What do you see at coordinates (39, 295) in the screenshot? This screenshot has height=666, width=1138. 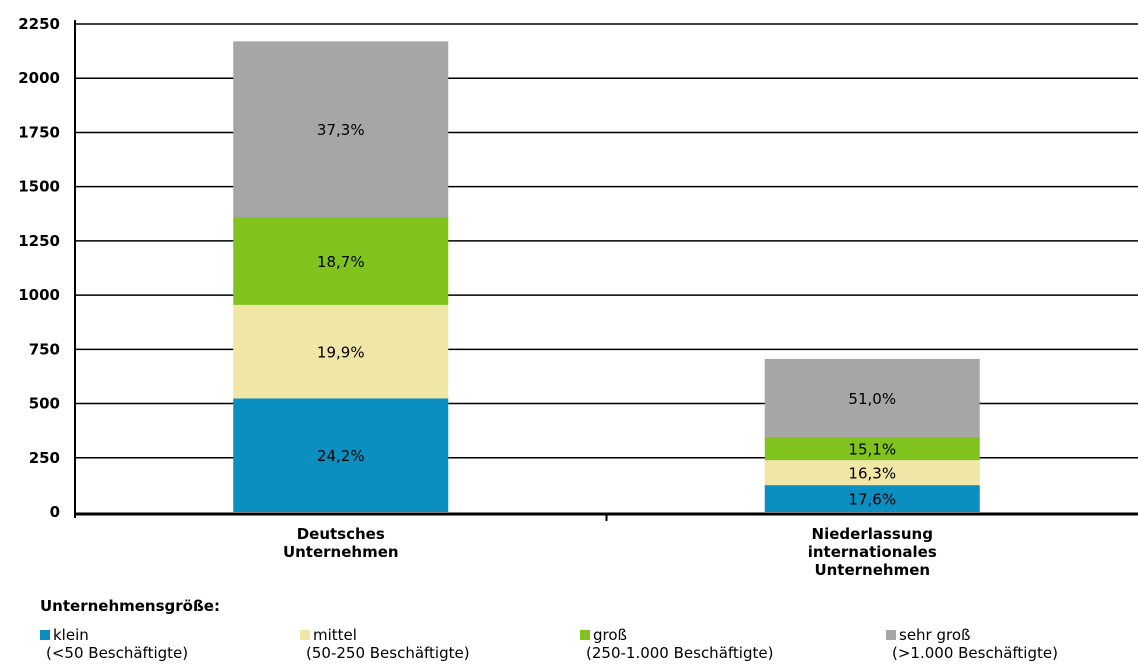 I see `y-tick-label: 1000` at bounding box center [39, 295].